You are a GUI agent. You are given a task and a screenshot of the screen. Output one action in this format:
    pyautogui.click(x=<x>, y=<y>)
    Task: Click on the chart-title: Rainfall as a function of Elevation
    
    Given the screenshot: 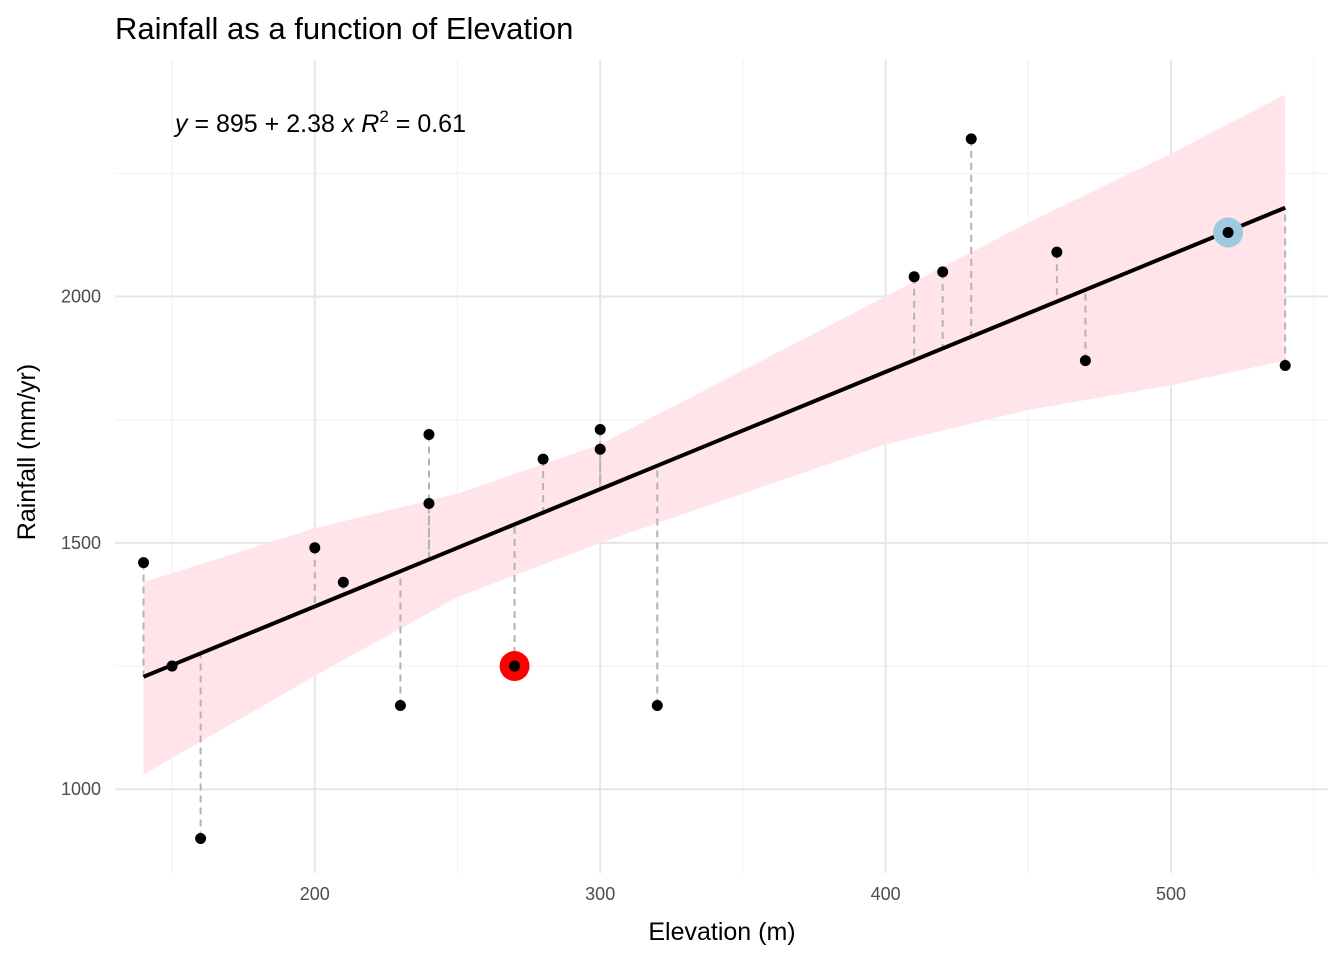 What is the action you would take?
    pyautogui.click(x=344, y=28)
    